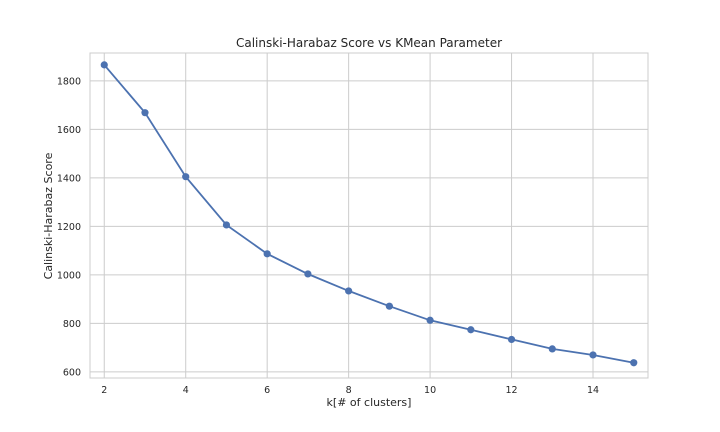 This screenshot has height=432, width=720. Describe the element at coordinates (69, 81) in the screenshot. I see `y-tick-label: 1800` at that location.